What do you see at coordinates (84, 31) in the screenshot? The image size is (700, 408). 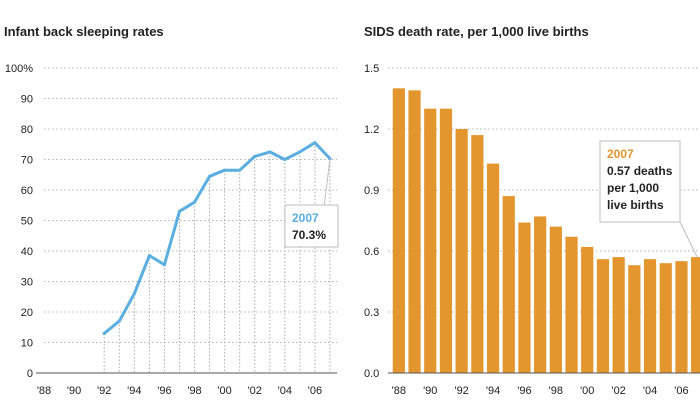 I see `chart-title: Infant back sleeping rates` at bounding box center [84, 31].